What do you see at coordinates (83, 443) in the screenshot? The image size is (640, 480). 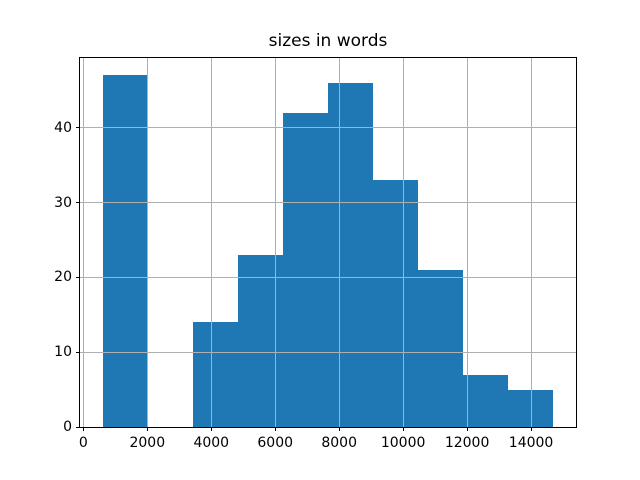 I see `x-tick-label: 0` at bounding box center [83, 443].